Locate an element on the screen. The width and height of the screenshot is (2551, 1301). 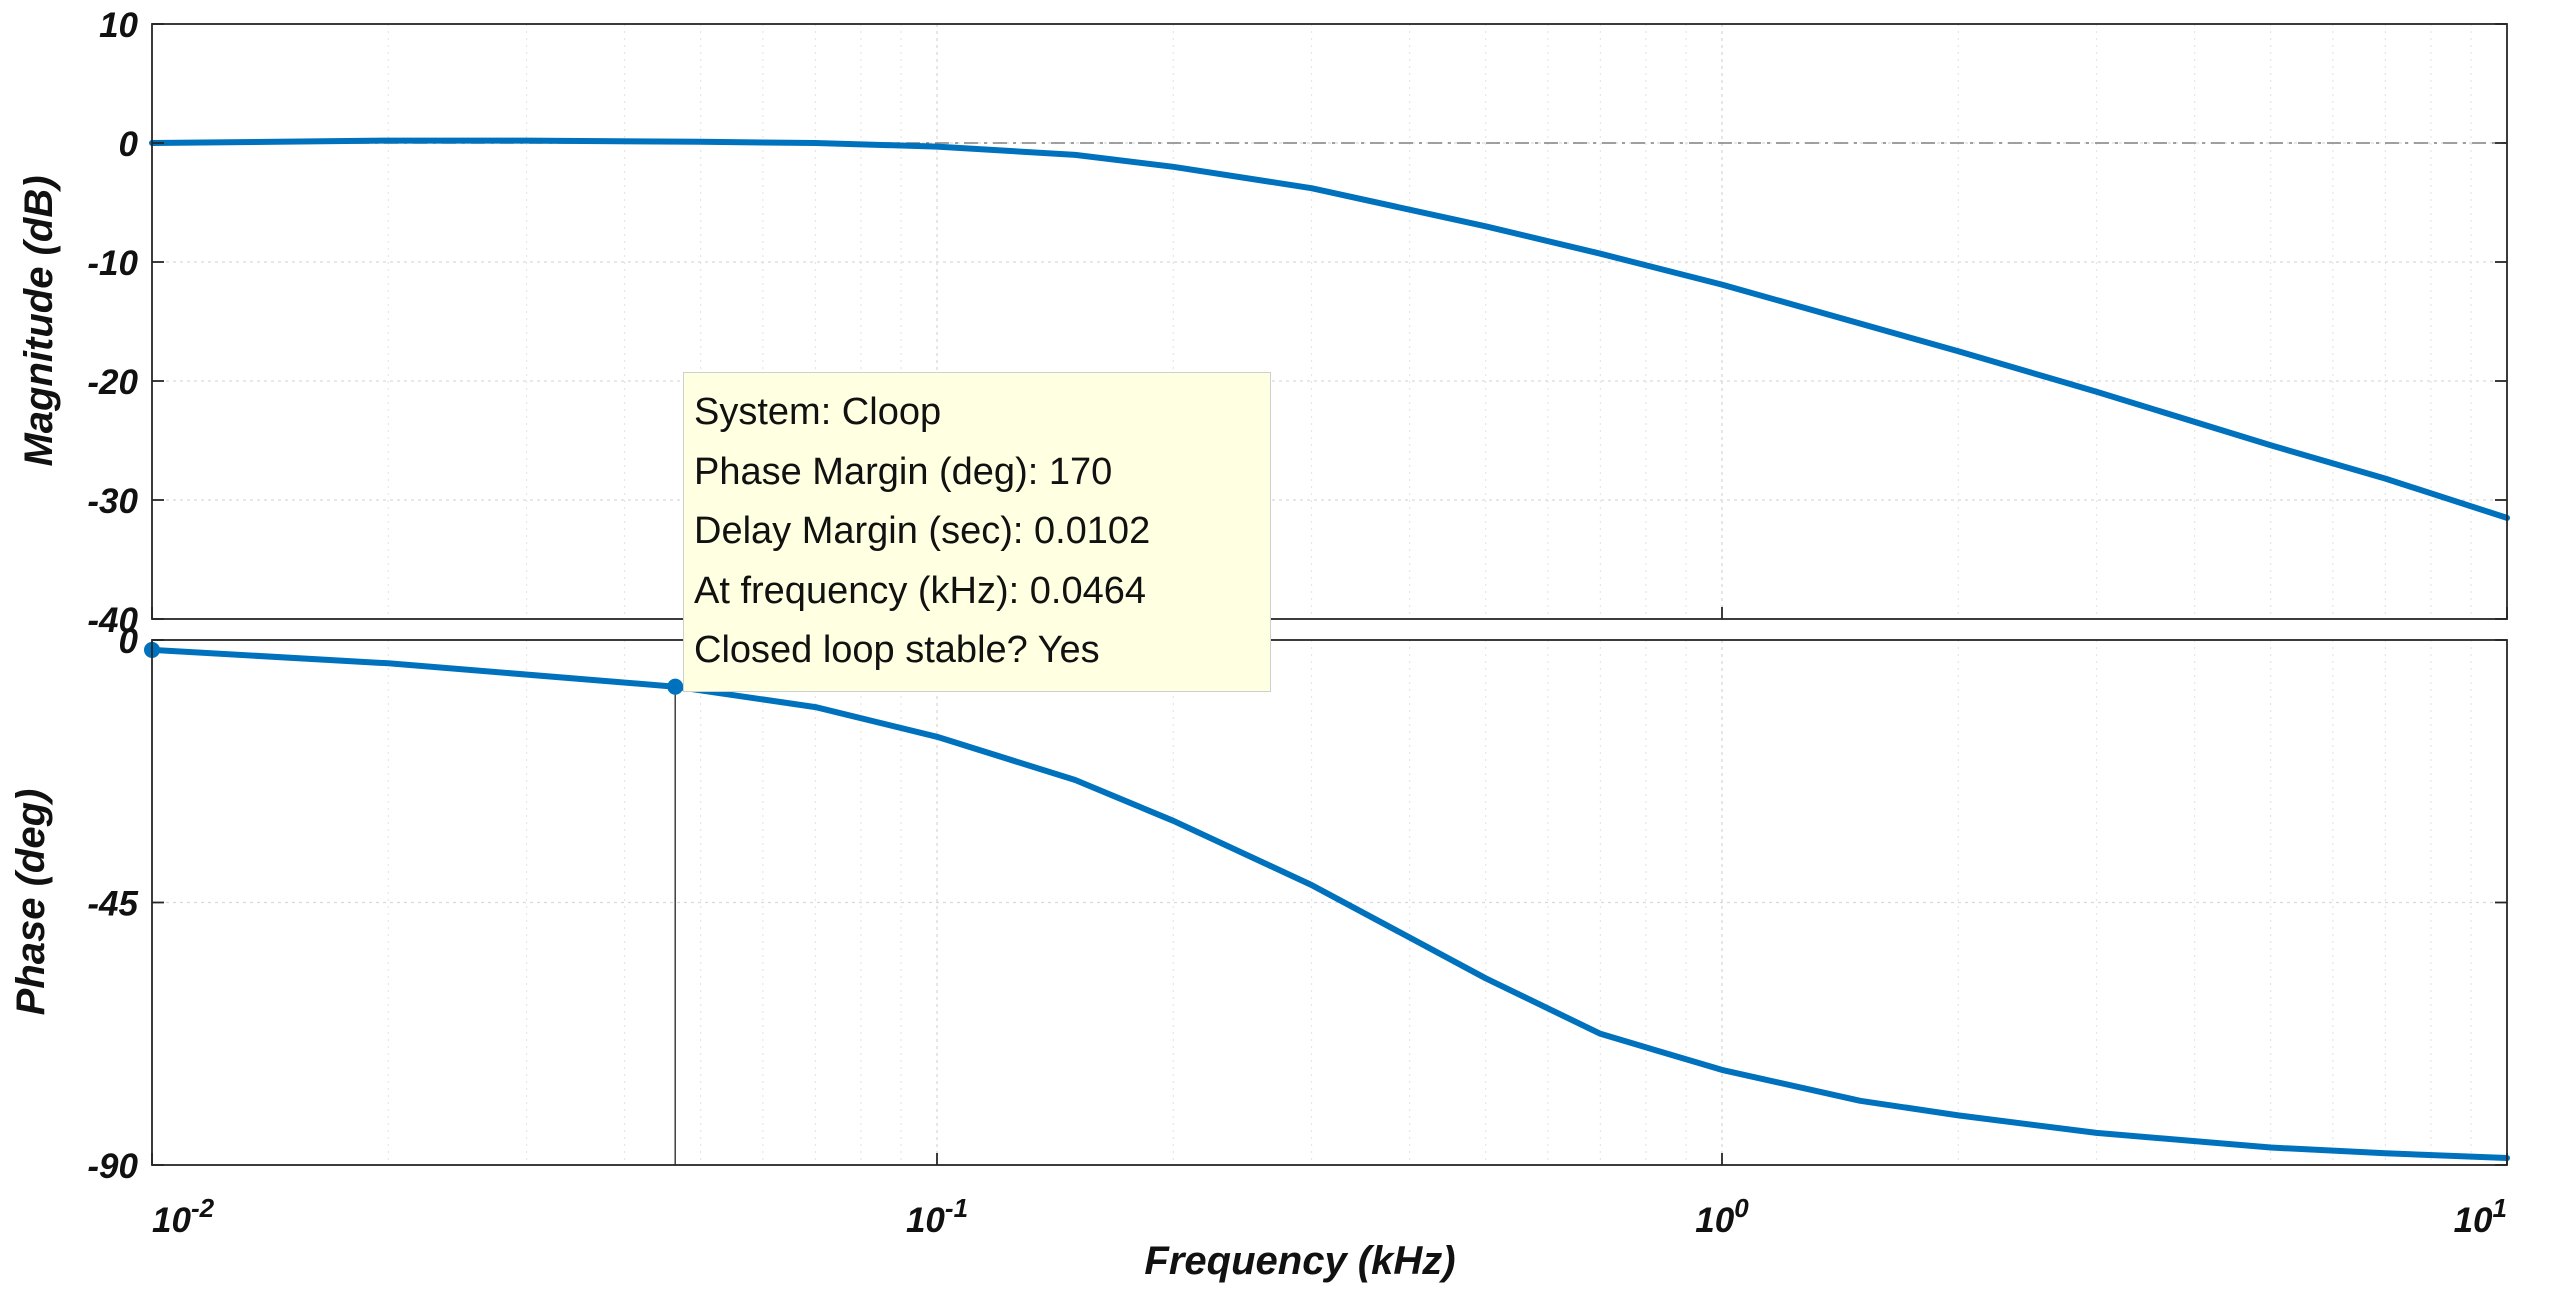
x-tick-label: 10⁻² is located at coordinates (183, 1216).